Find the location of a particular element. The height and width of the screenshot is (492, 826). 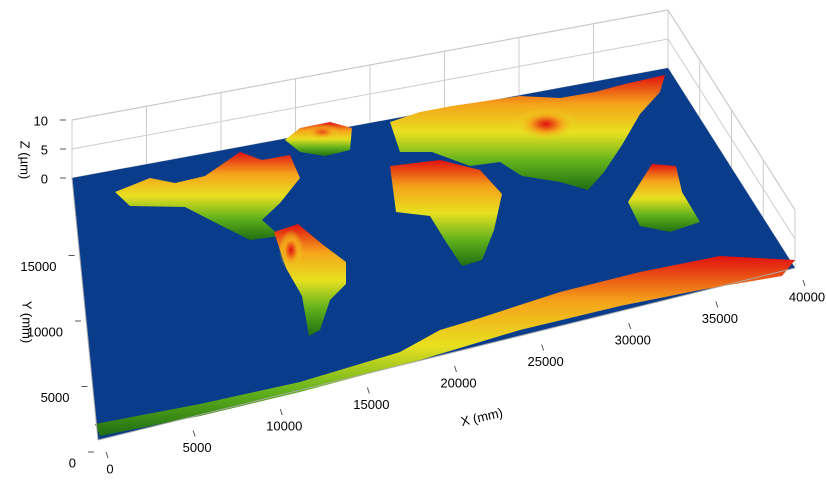

z-tick-label: 5 is located at coordinates (44, 149).